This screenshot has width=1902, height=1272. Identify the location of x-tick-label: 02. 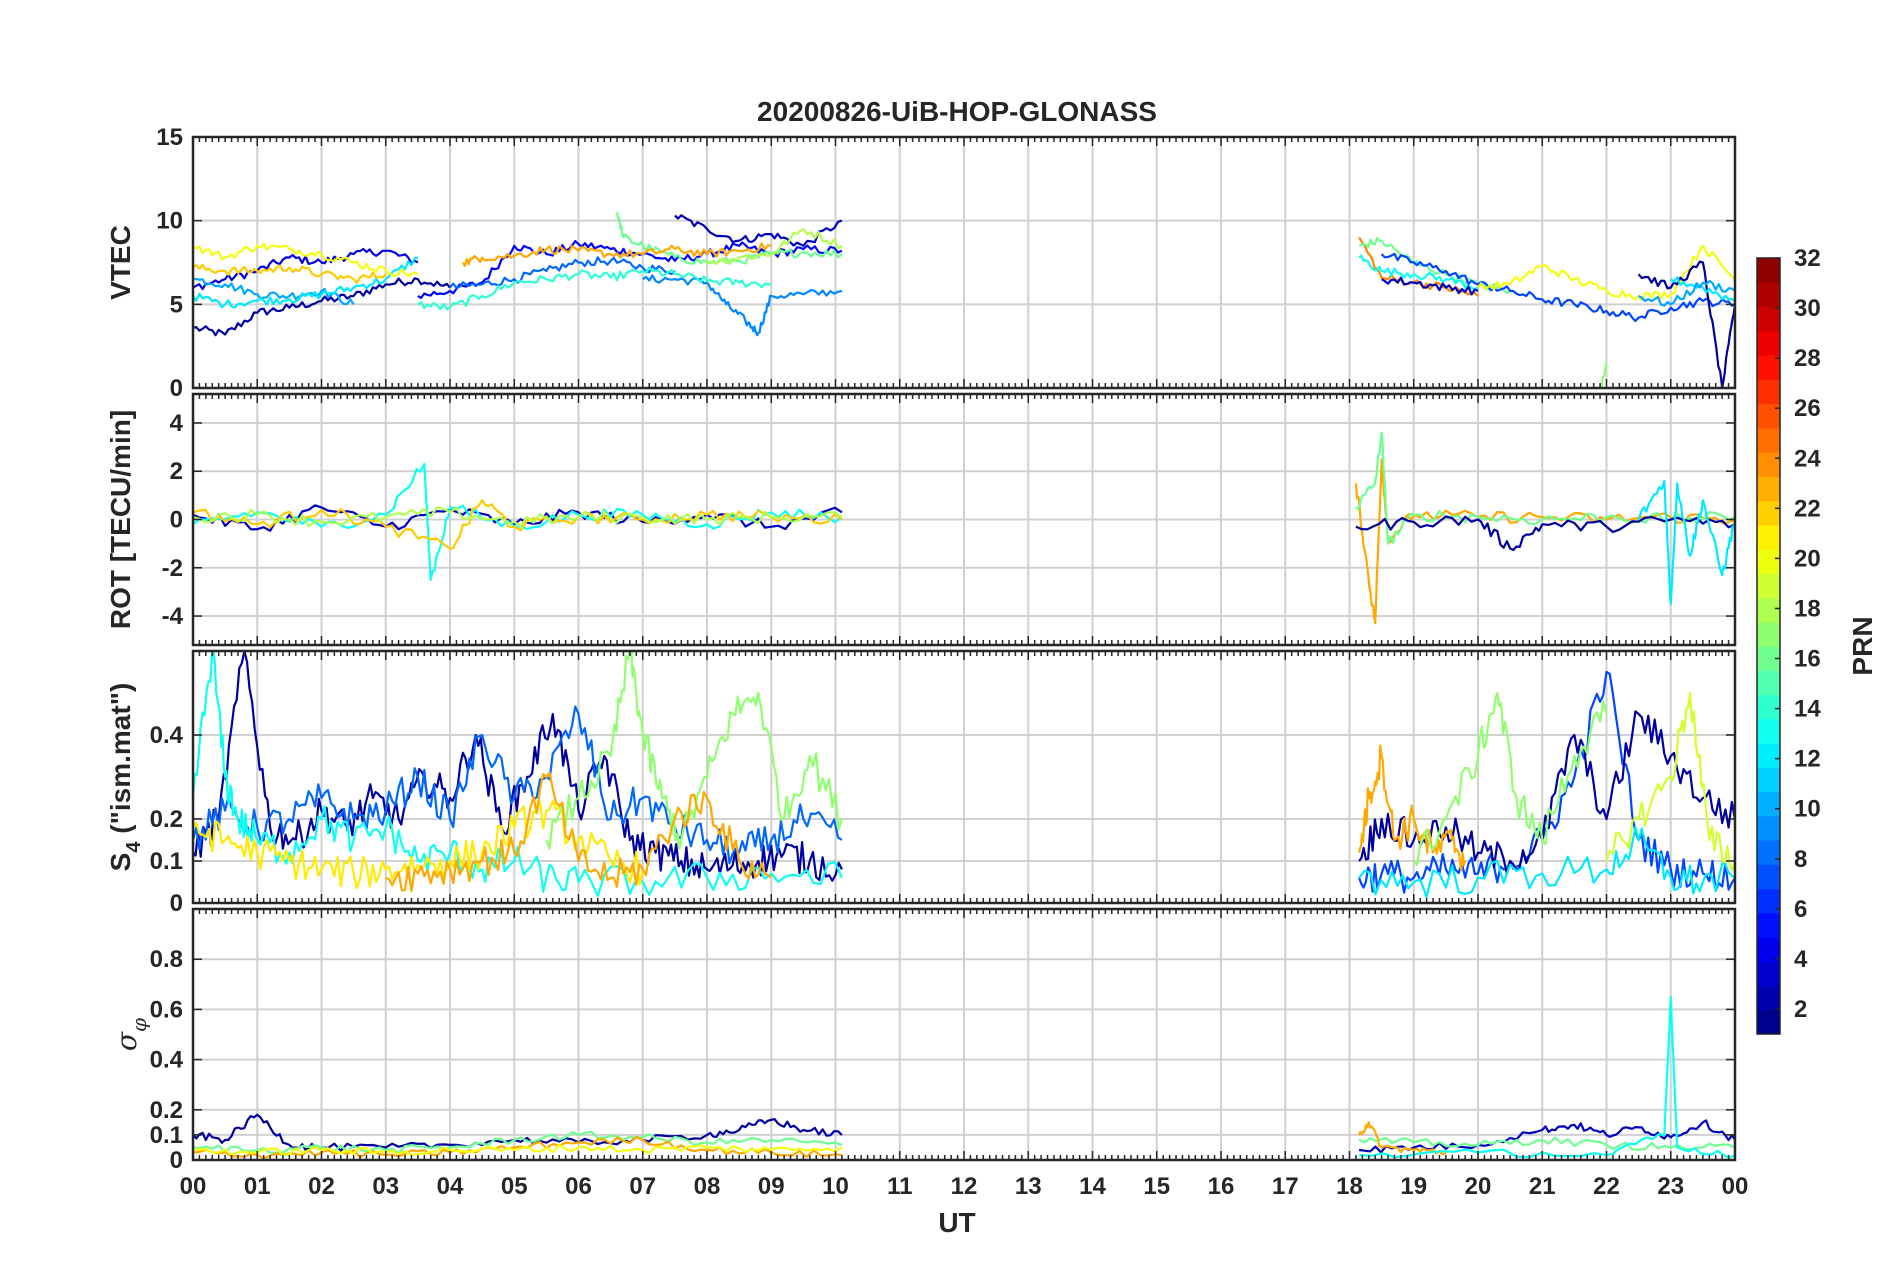
(321, 1186).